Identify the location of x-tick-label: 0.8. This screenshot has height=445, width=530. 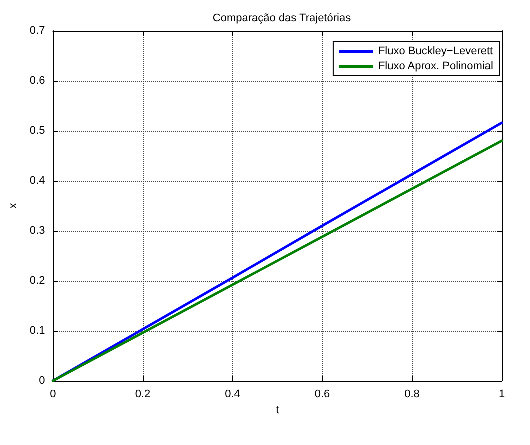
(412, 394).